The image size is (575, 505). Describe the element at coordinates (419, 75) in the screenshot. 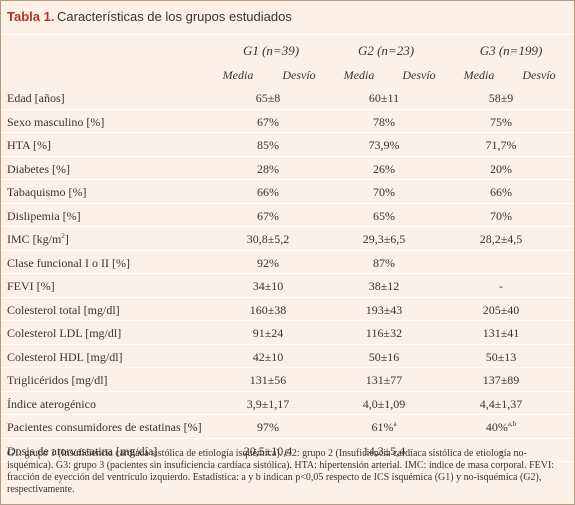

I see `subheader-desvio-g2: Desvío` at that location.